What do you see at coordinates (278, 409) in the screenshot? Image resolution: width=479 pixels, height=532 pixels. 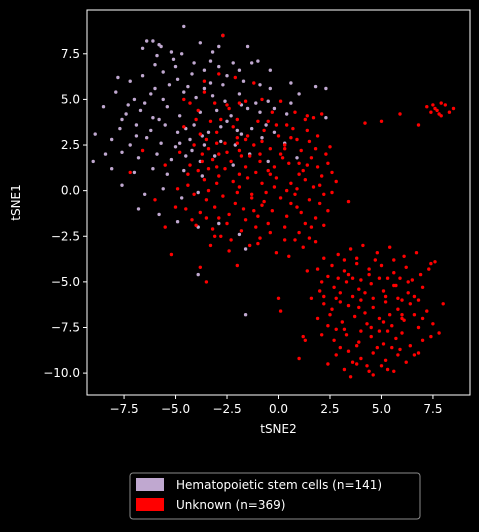 I see `x-tick-label: 0.0` at bounding box center [278, 409].